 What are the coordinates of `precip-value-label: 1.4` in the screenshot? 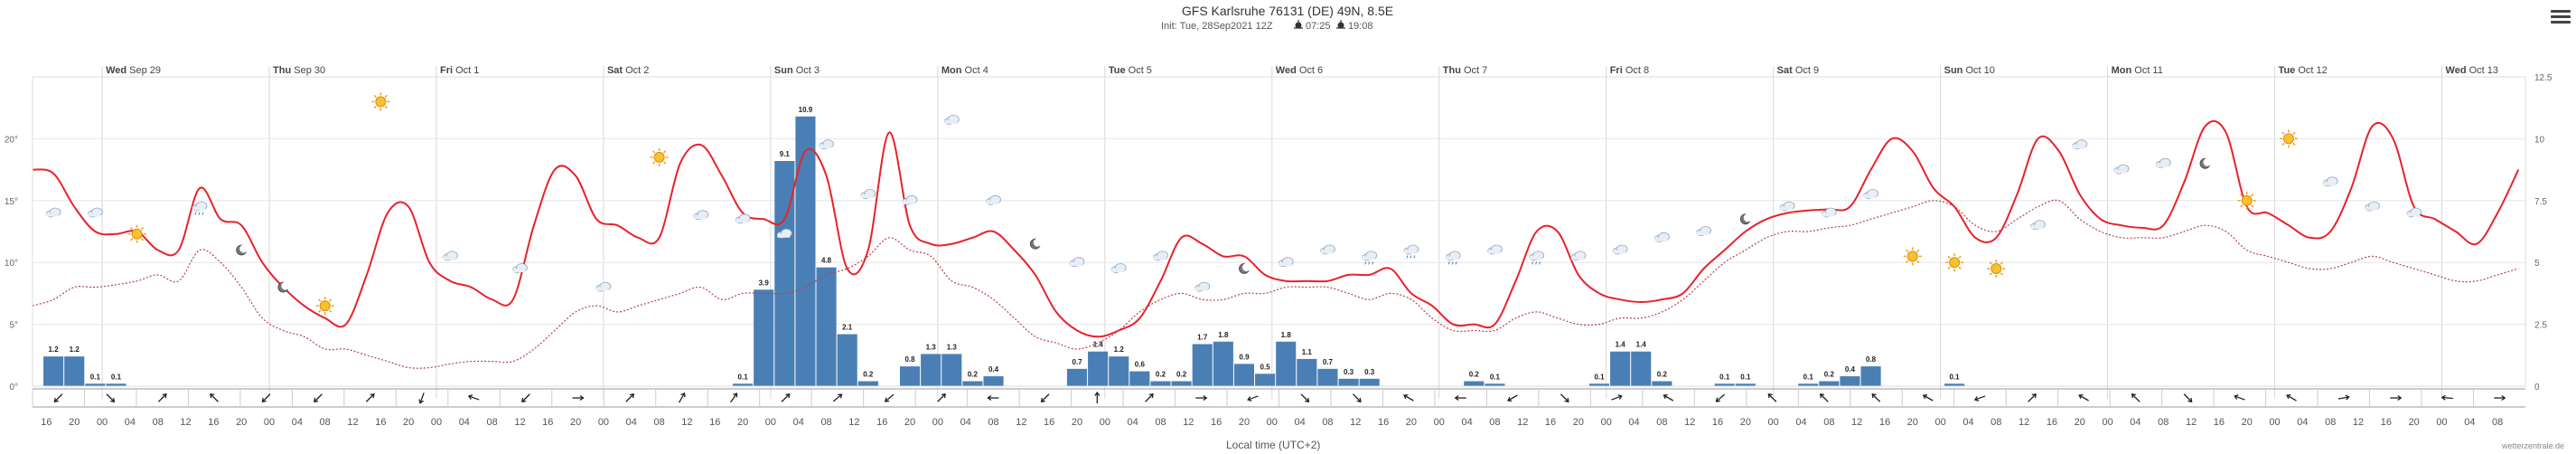 It's located at (1098, 345).